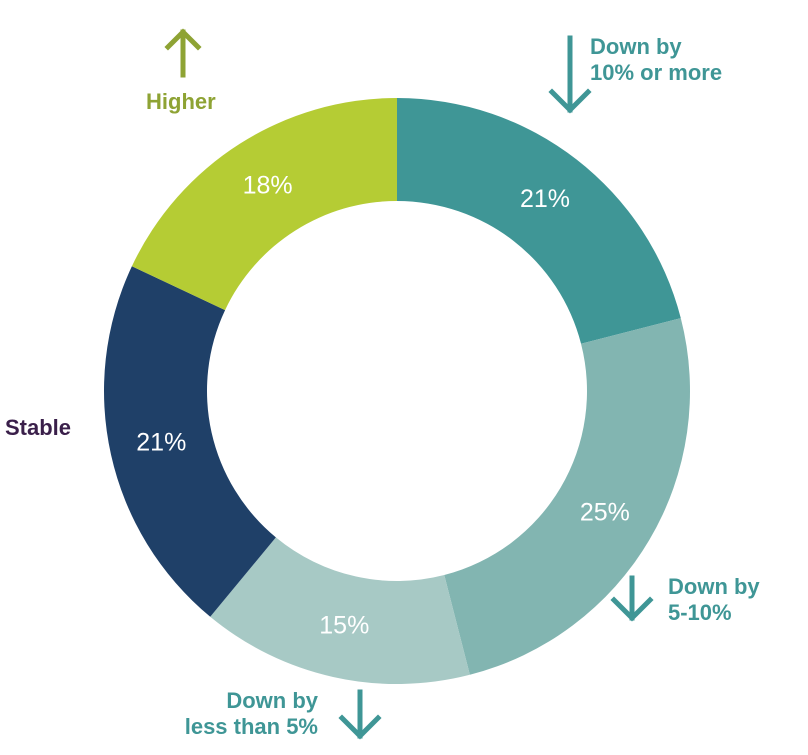 This screenshot has width=808, height=755. Describe the element at coordinates (605, 513) in the screenshot. I see `value-label: 25%` at that location.